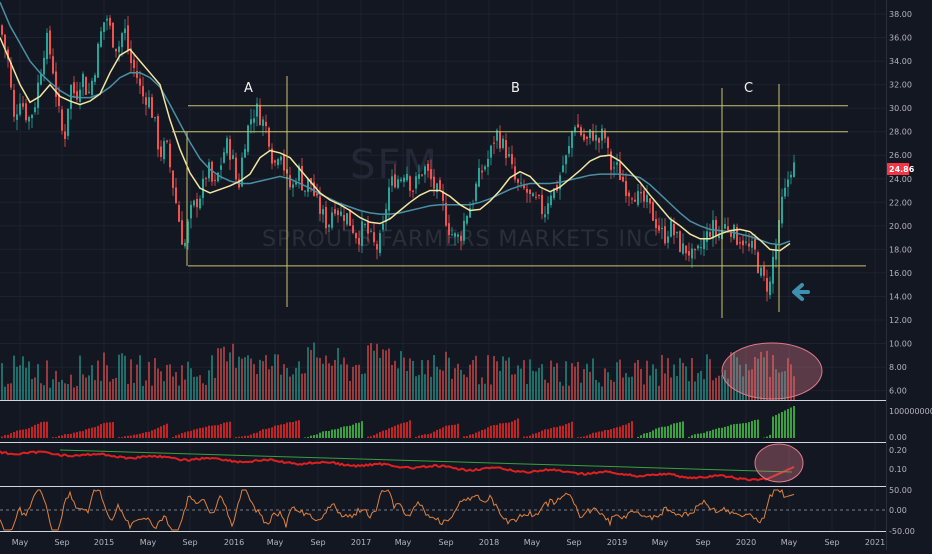 Image resolution: width=932 pixels, height=554 pixels. I want to click on time-tick-label: Sep, so click(831, 542).